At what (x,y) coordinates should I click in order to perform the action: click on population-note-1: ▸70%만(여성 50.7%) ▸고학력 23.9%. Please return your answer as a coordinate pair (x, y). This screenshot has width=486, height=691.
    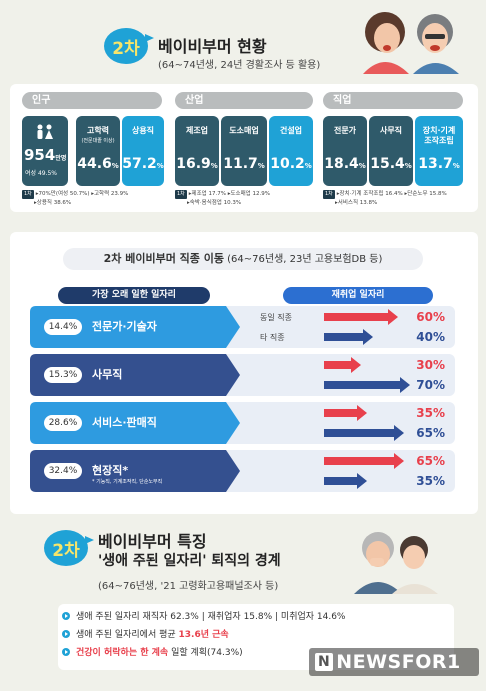
    Looking at the image, I should click on (82, 194).